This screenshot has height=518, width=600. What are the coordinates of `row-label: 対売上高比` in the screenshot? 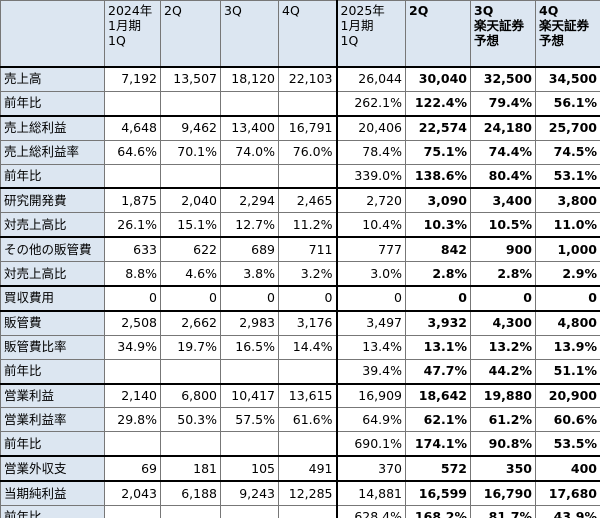 It's located at (52, 274).